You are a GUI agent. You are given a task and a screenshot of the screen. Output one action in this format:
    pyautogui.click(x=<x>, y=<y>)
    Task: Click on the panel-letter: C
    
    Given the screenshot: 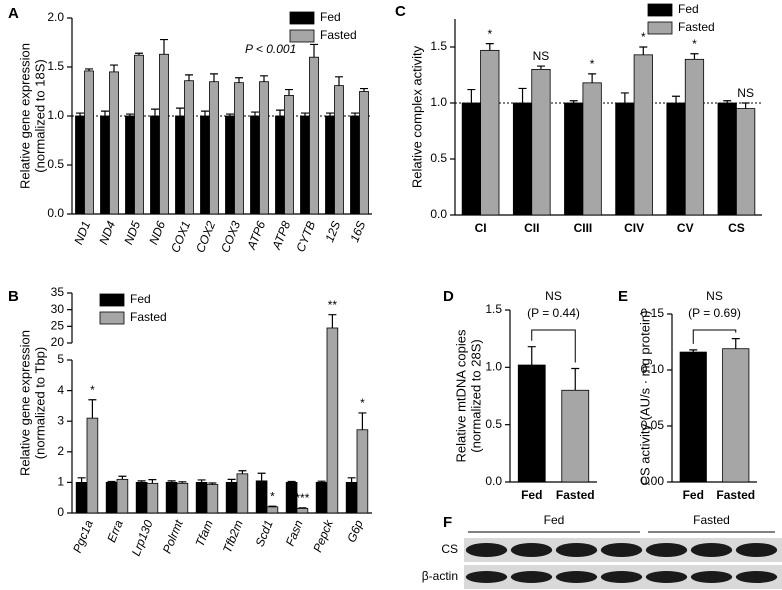 What is the action you would take?
    pyautogui.click(x=400, y=11)
    